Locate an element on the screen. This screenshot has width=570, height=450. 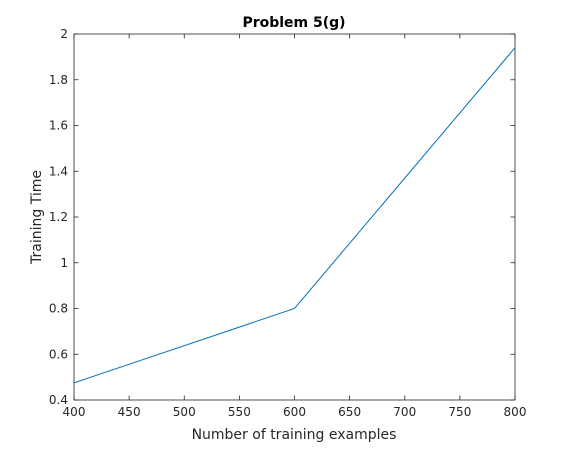
chart-title: Problem 5(g) is located at coordinates (293, 23).